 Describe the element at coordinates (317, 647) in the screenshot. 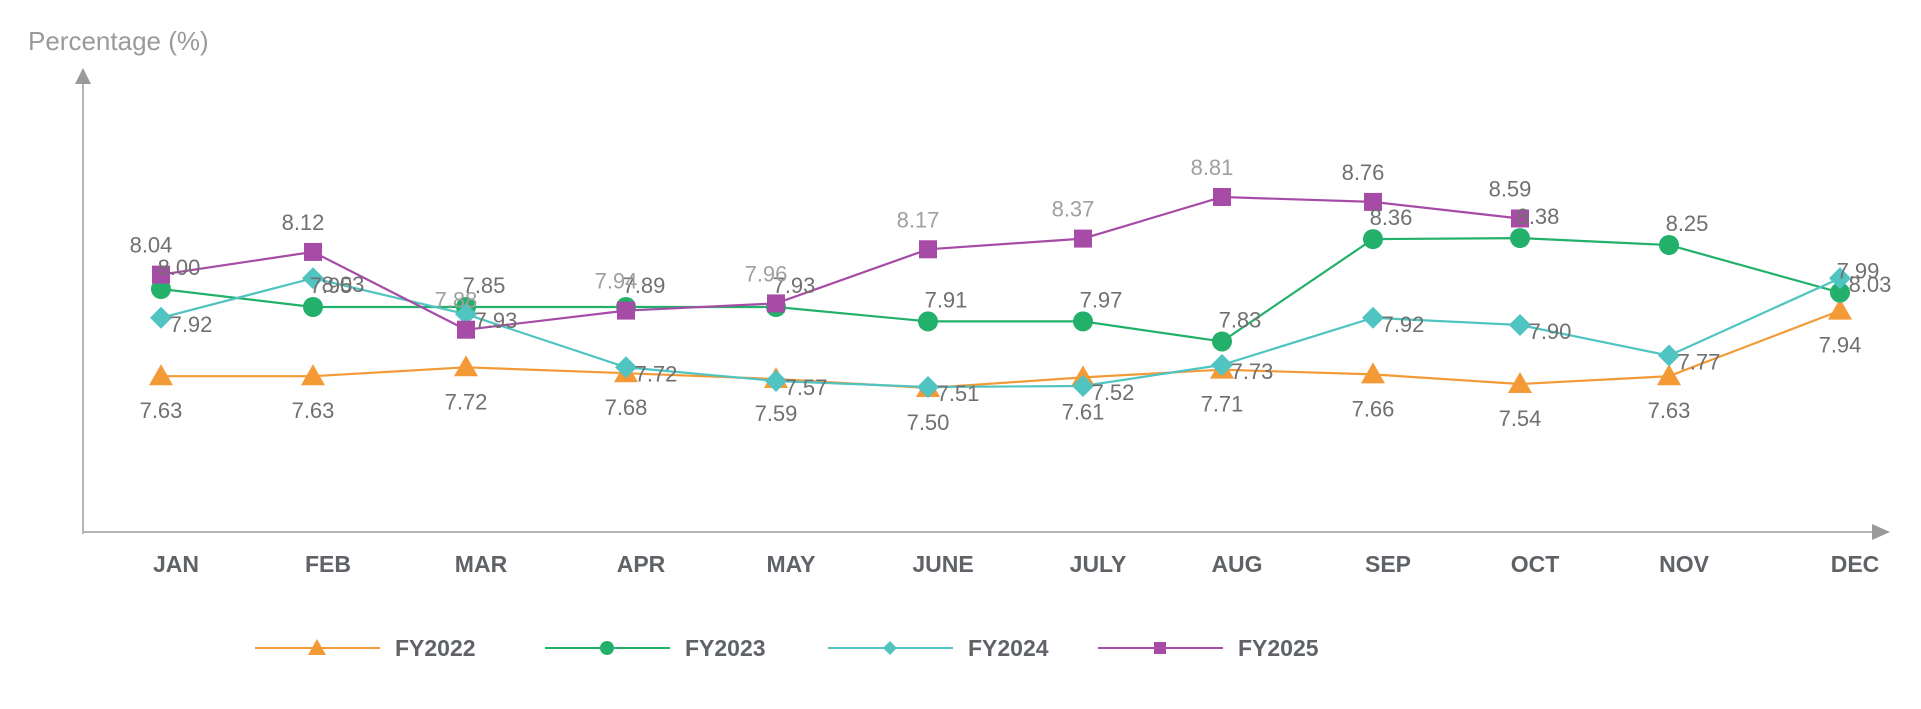

I see `fy2022-legend-marker` at that location.